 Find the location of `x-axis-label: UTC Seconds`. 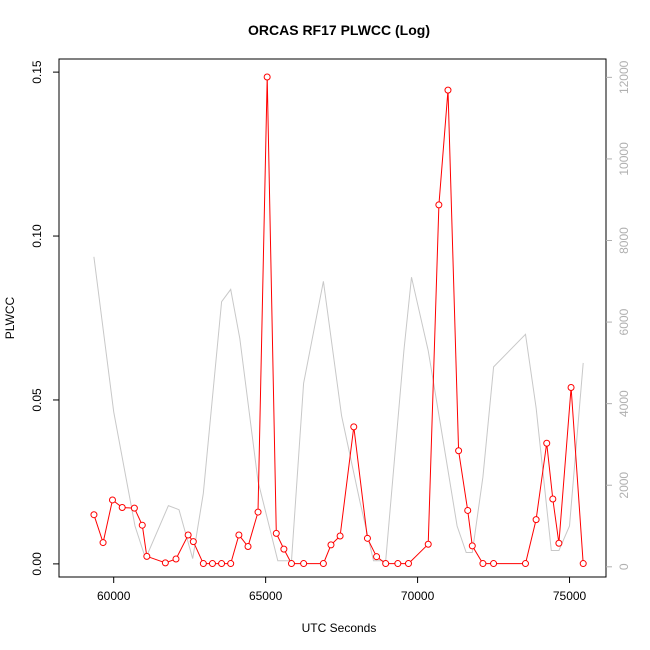

x-axis-label: UTC Seconds is located at coordinates (339, 628).